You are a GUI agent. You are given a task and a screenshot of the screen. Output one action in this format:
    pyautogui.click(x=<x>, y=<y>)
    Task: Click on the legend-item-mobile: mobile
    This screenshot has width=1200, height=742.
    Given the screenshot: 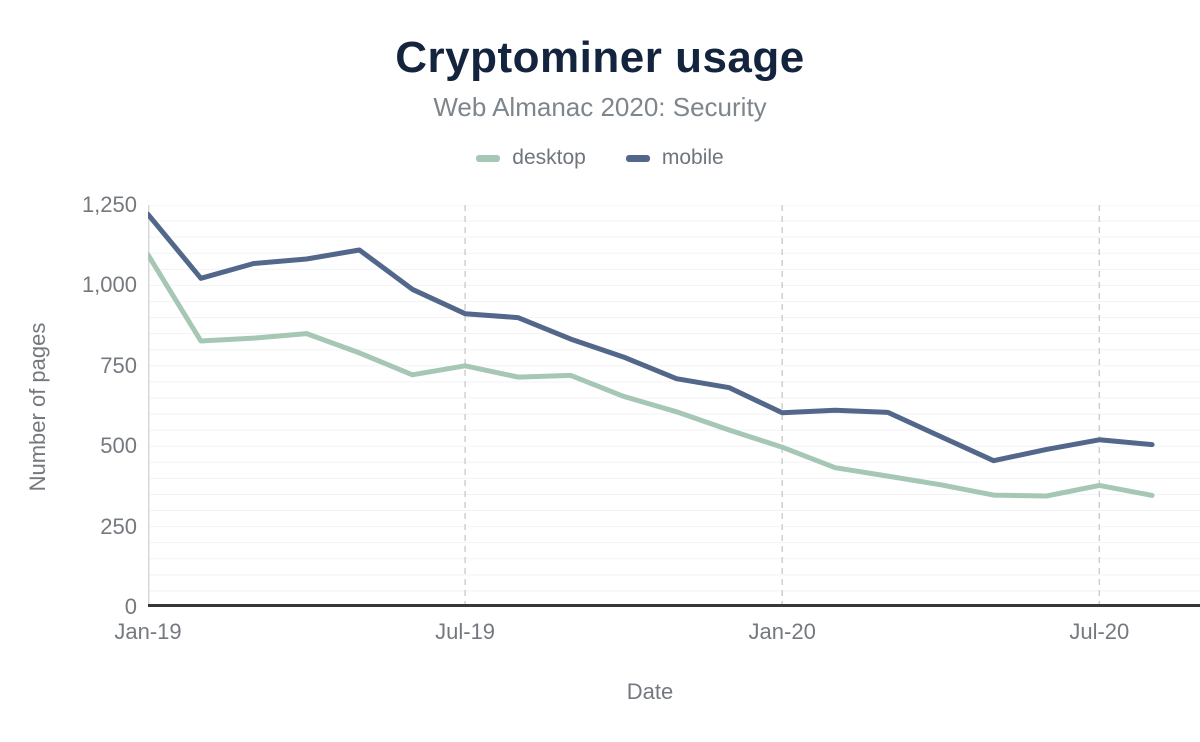 What is the action you would take?
    pyautogui.click(x=674, y=158)
    